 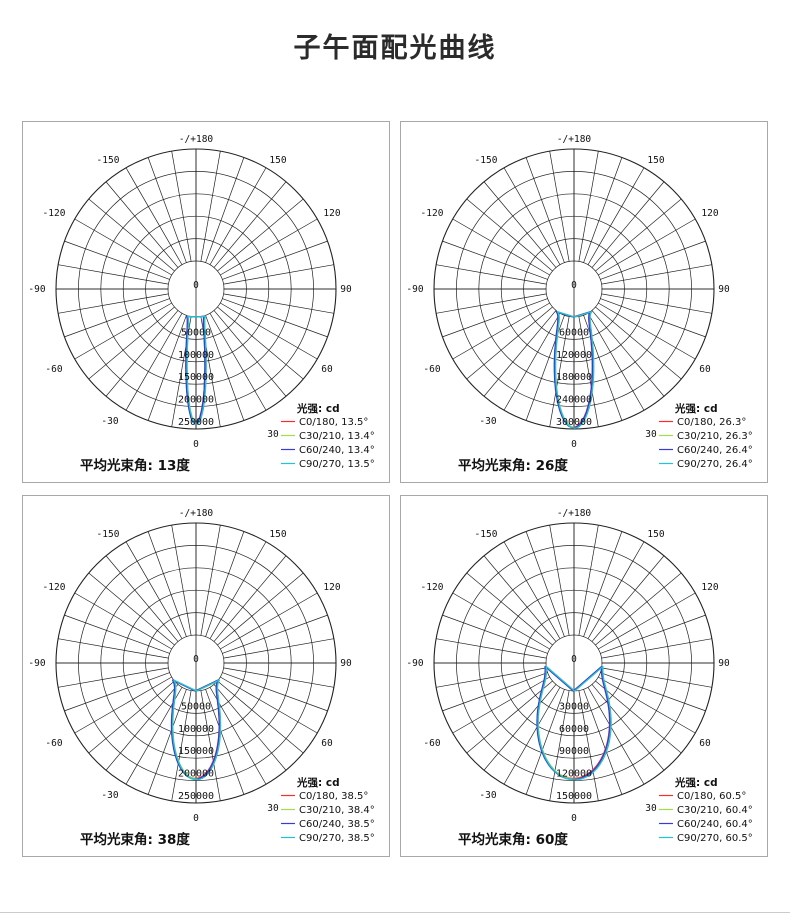 What do you see at coordinates (711, 422) in the screenshot?
I see `legend-entry: C0/180, 26.3°` at bounding box center [711, 422].